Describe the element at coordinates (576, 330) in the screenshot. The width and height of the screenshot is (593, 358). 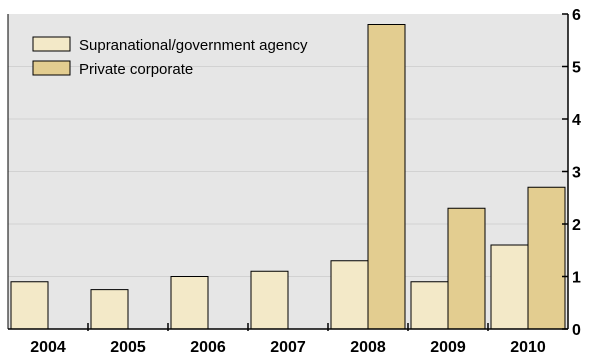
I see `y-tick-label: 0` at that location.